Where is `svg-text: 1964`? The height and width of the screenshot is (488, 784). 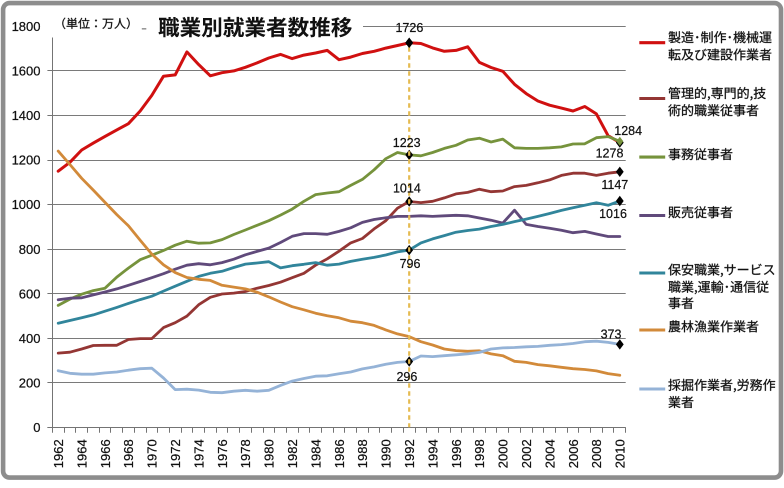 svg-text: 1964 is located at coordinates (82, 453).